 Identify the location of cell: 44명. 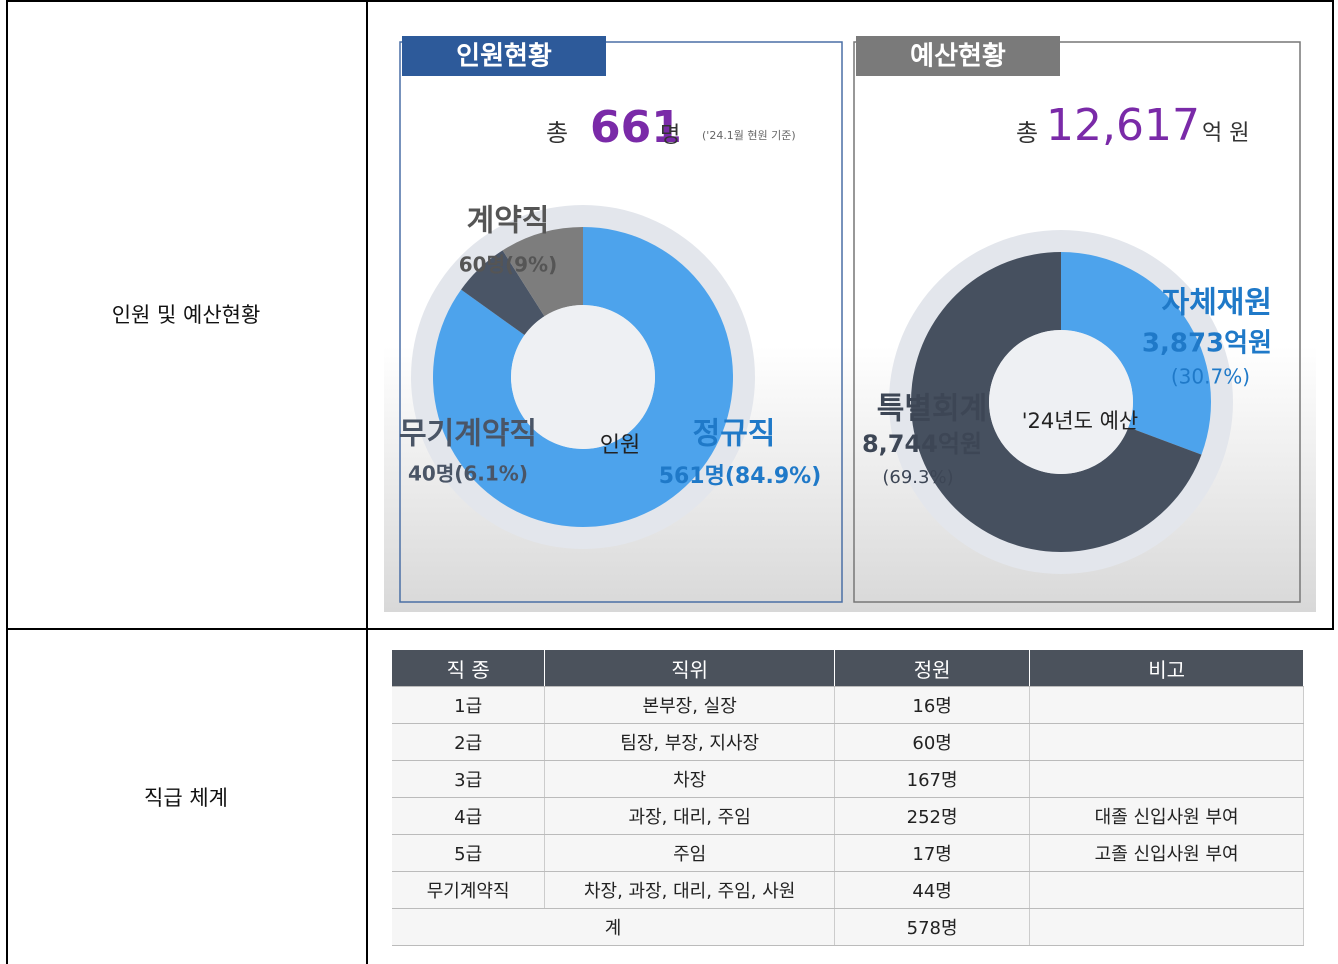
(932, 890).